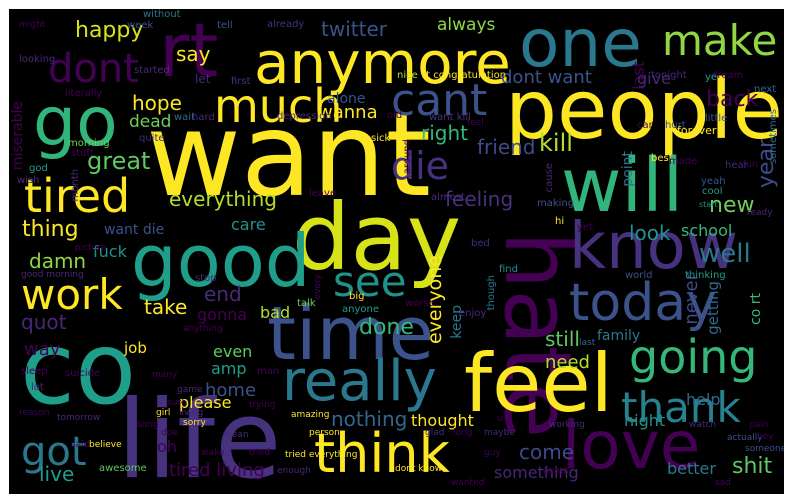 The image size is (794, 504). What do you see at coordinates (167, 446) in the screenshot?
I see `word-oh: oh` at bounding box center [167, 446].